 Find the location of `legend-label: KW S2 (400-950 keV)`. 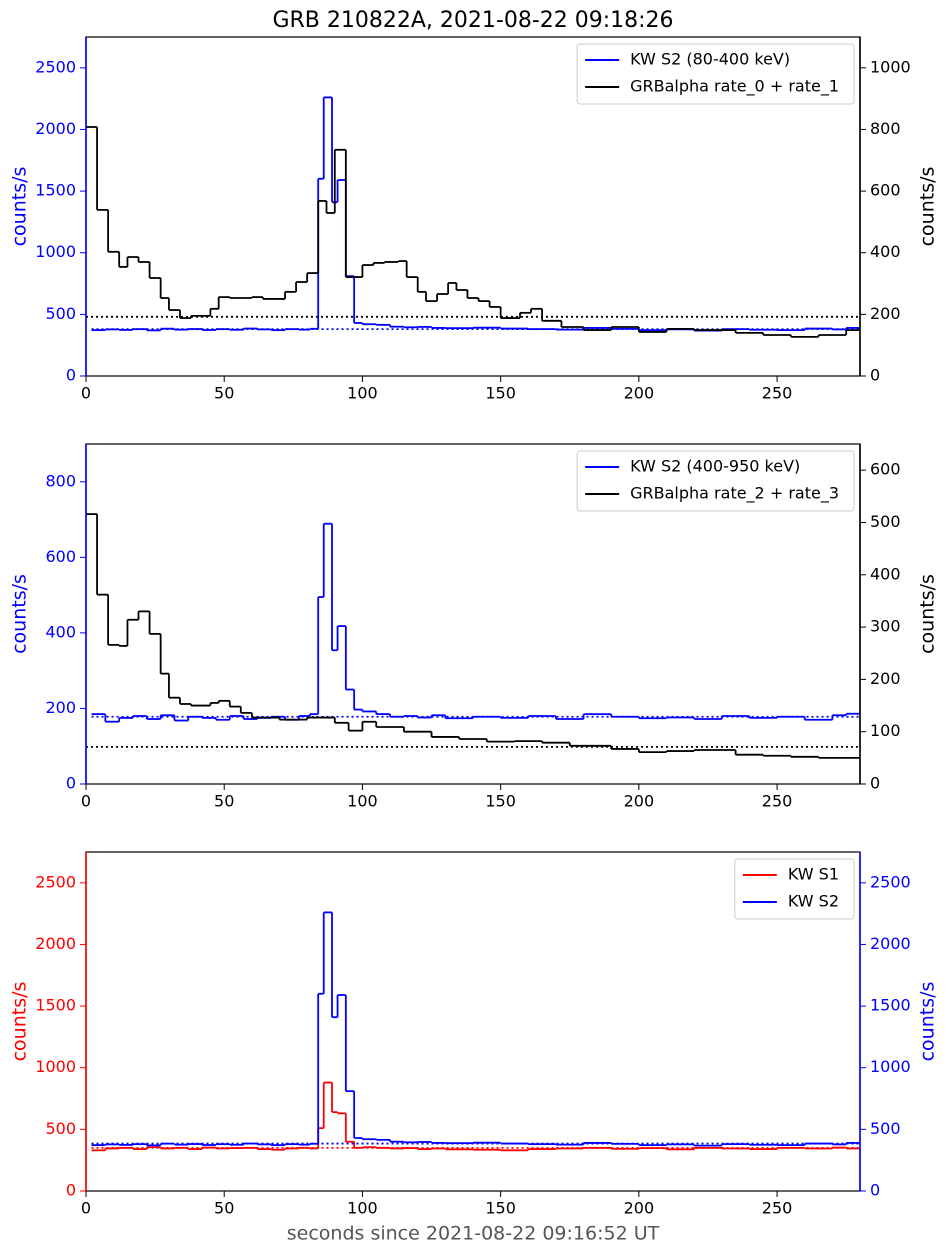

legend-label: KW S2 (400-950 keV) is located at coordinates (715, 466).